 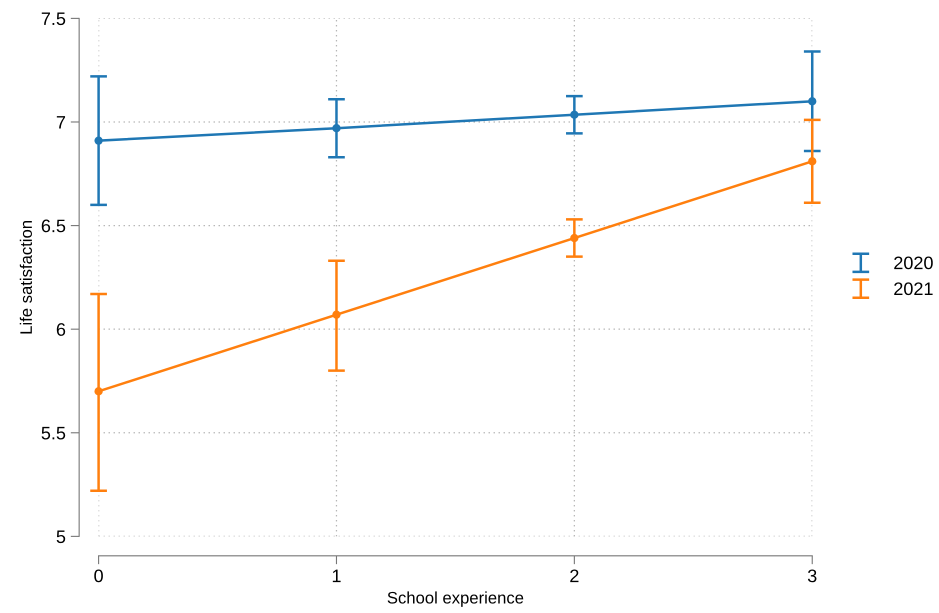 What do you see at coordinates (913, 289) in the screenshot?
I see `legend-label: 2021` at bounding box center [913, 289].